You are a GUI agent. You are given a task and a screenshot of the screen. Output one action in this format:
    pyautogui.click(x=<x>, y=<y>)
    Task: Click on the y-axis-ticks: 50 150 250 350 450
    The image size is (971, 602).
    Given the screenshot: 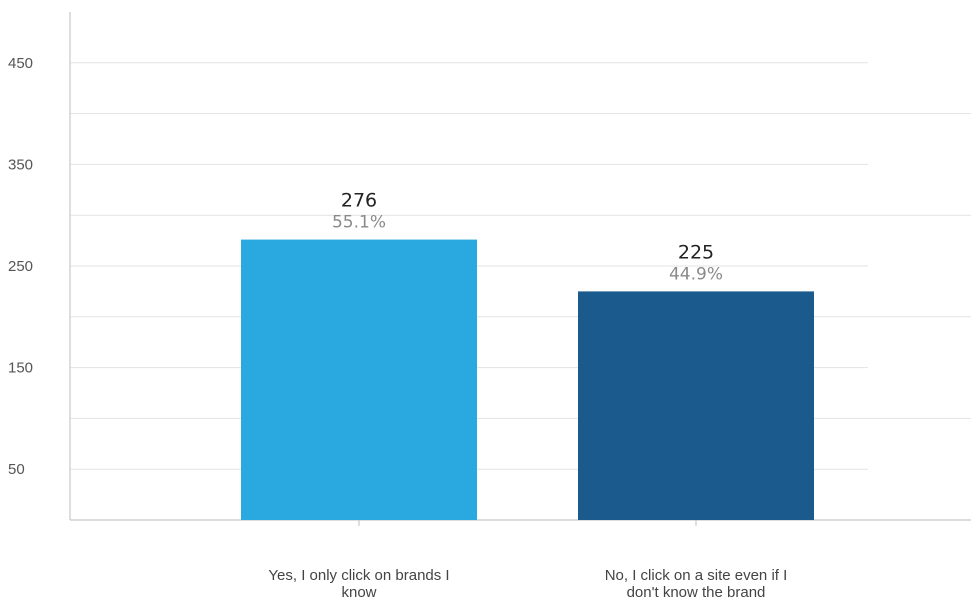 What is the action you would take?
    pyautogui.click(x=20, y=266)
    